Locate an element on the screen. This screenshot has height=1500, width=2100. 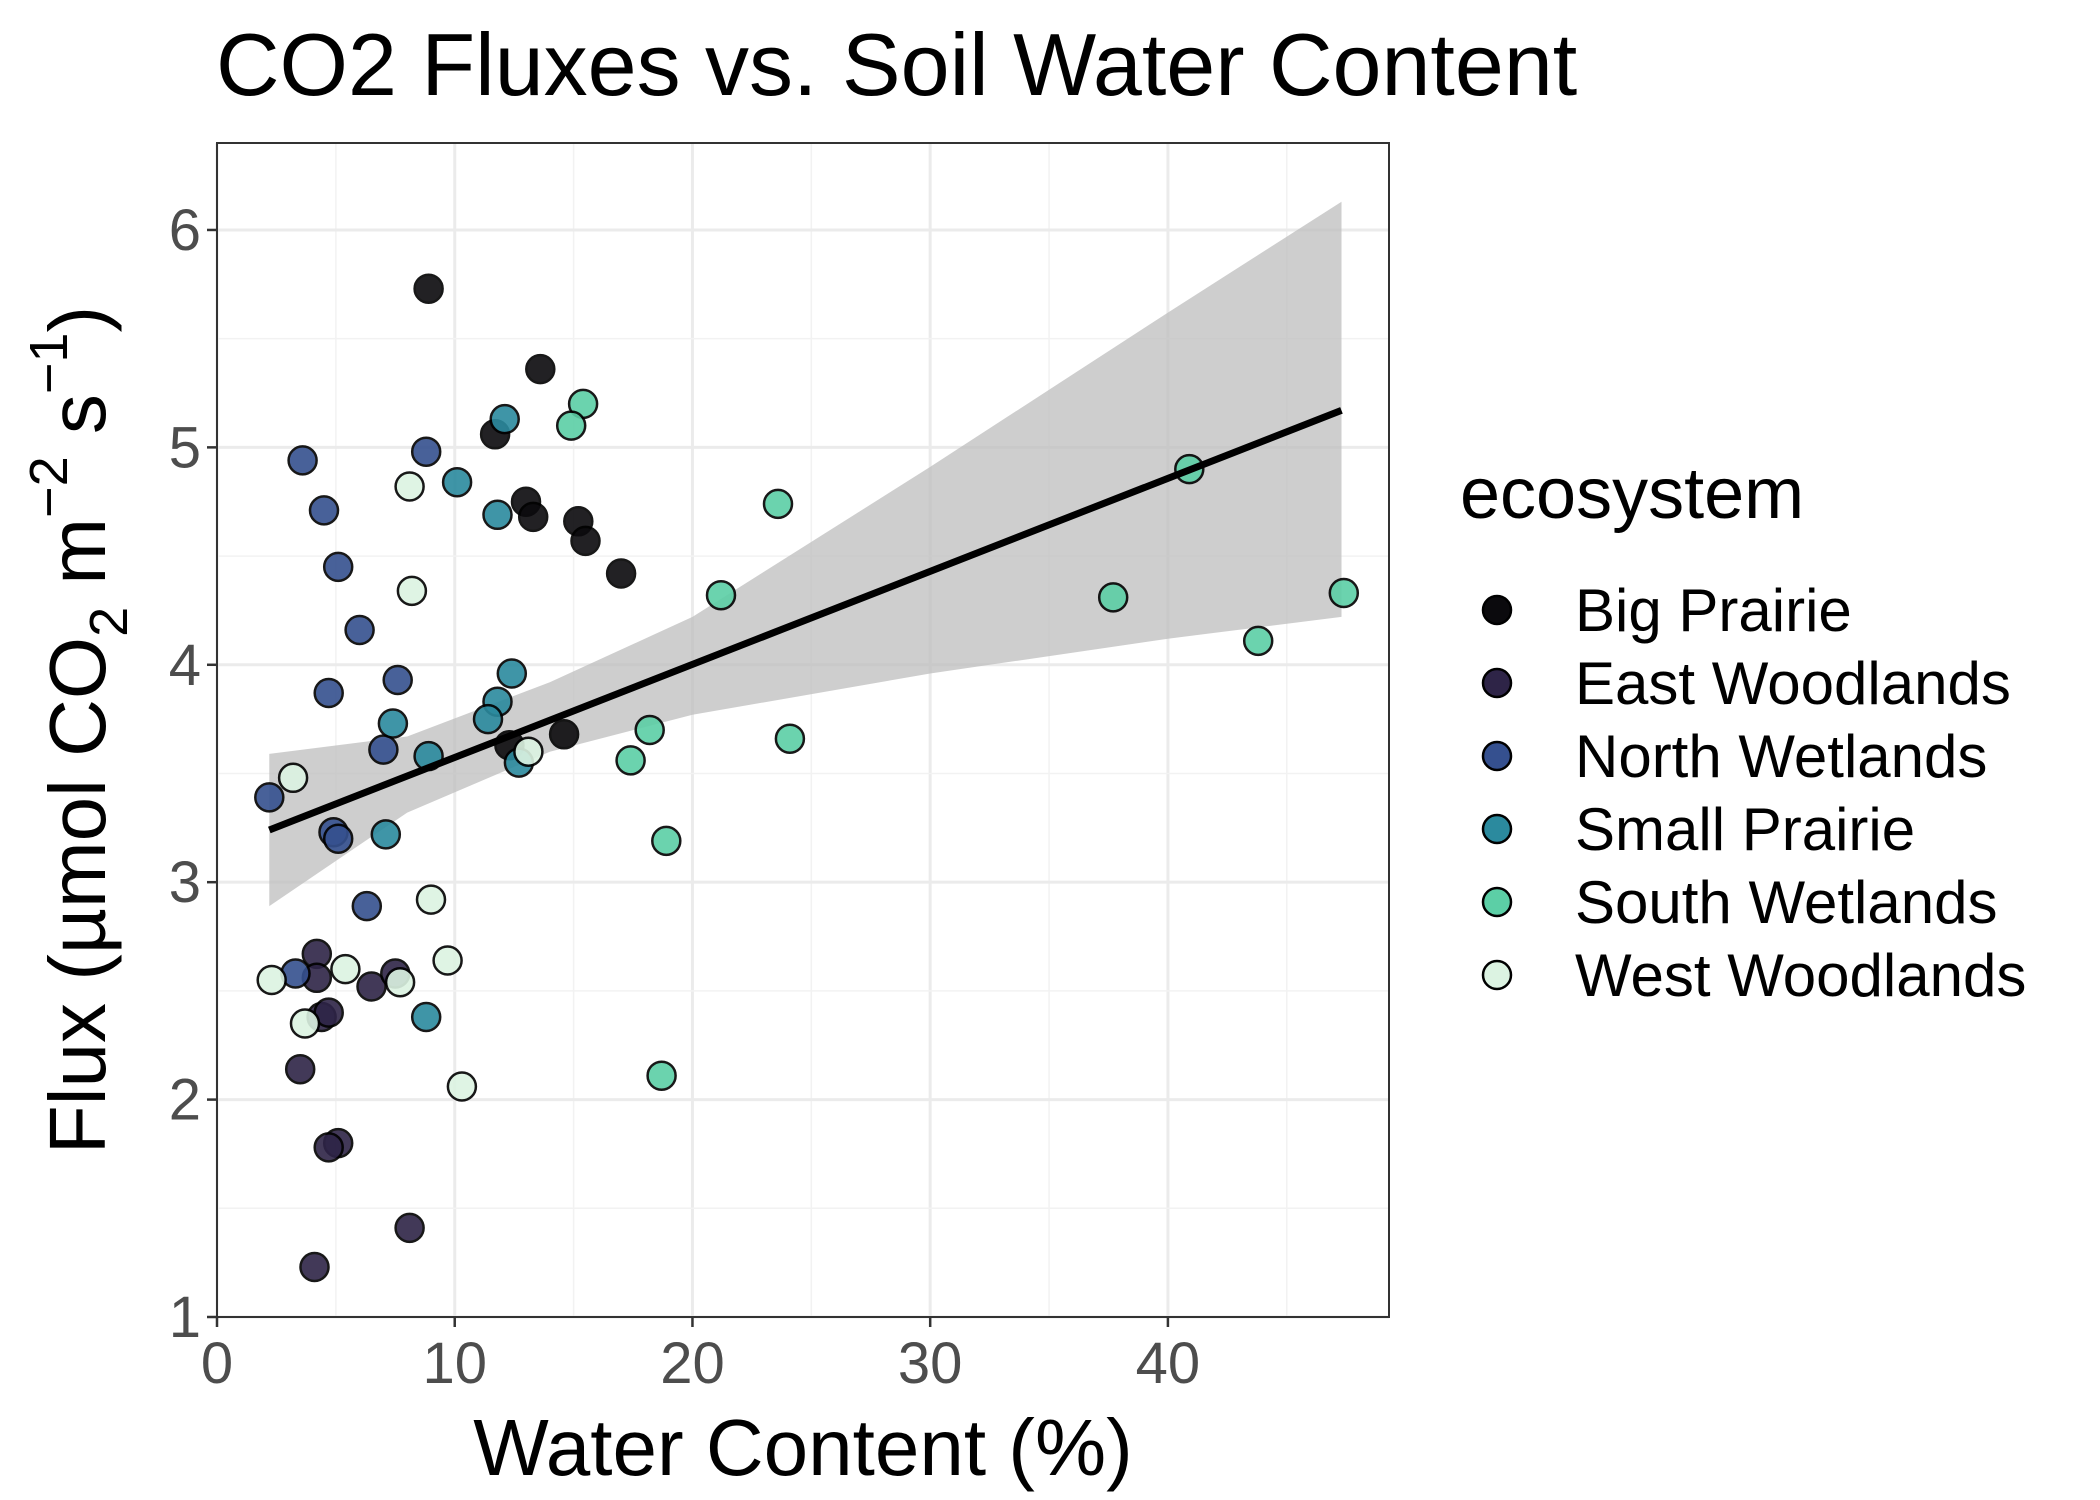
y-axis-title-s: s is located at coordinates (77, 425).